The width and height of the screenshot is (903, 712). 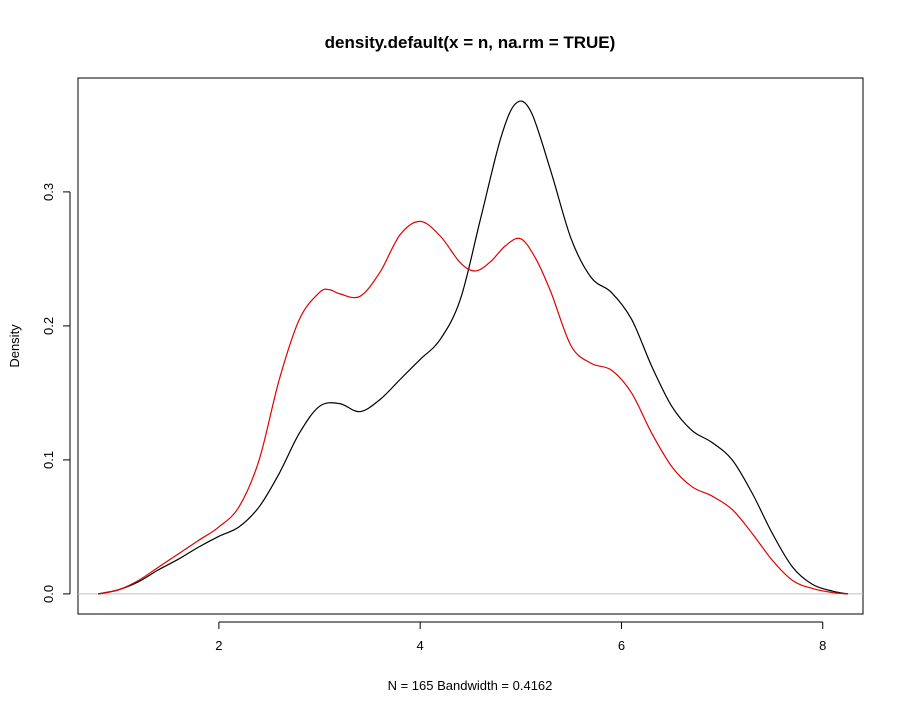 What do you see at coordinates (420, 645) in the screenshot?
I see `x-tick-label: 4` at bounding box center [420, 645].